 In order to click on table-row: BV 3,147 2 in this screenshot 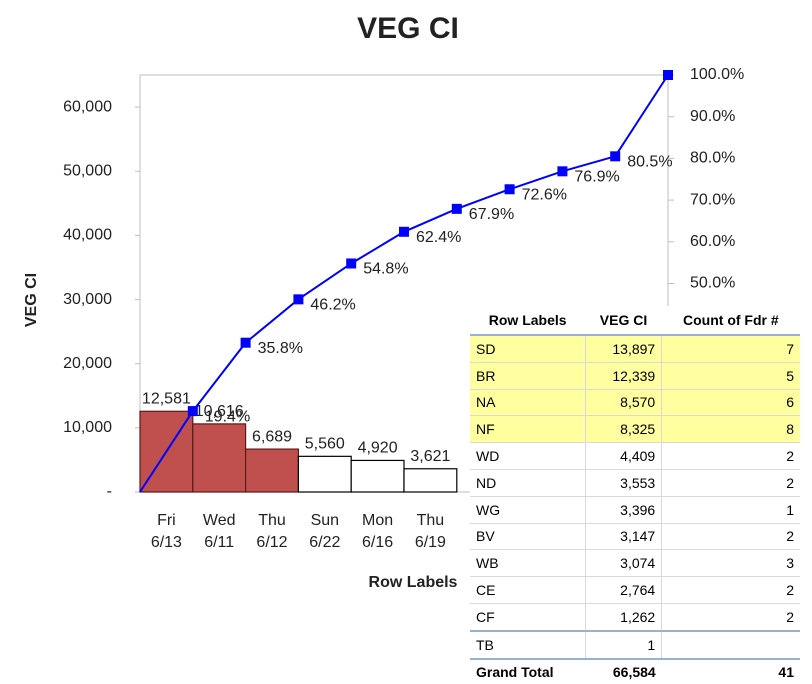, I will do `click(635, 537)`.